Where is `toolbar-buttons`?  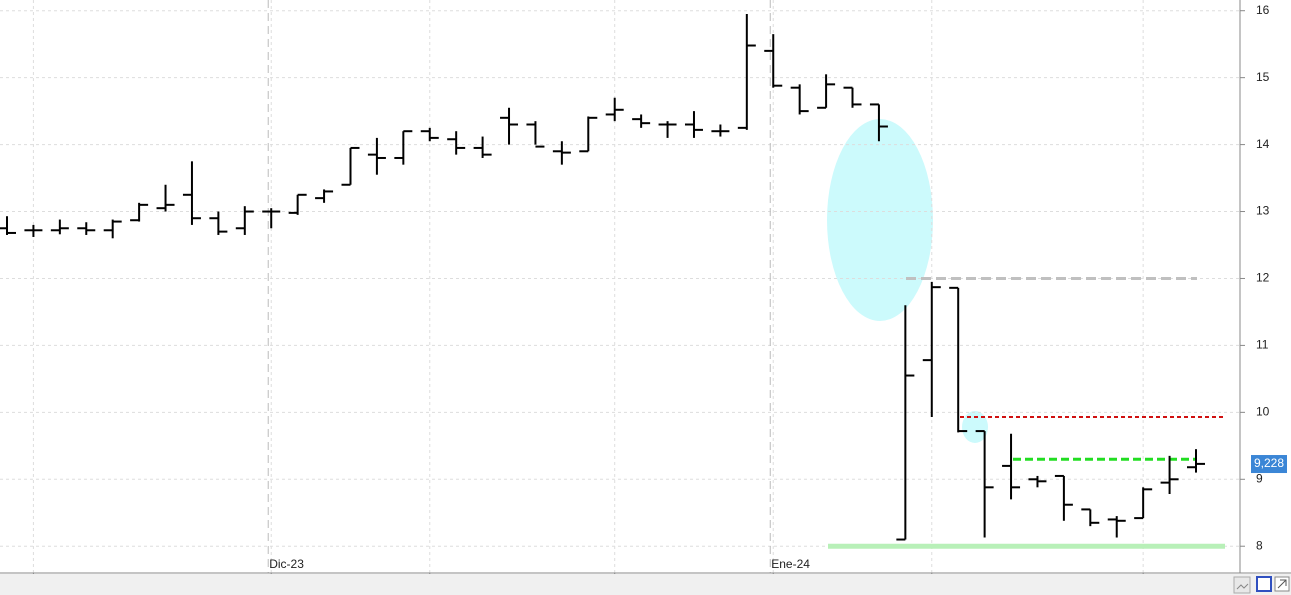
toolbar-buttons is located at coordinates (1261, 585).